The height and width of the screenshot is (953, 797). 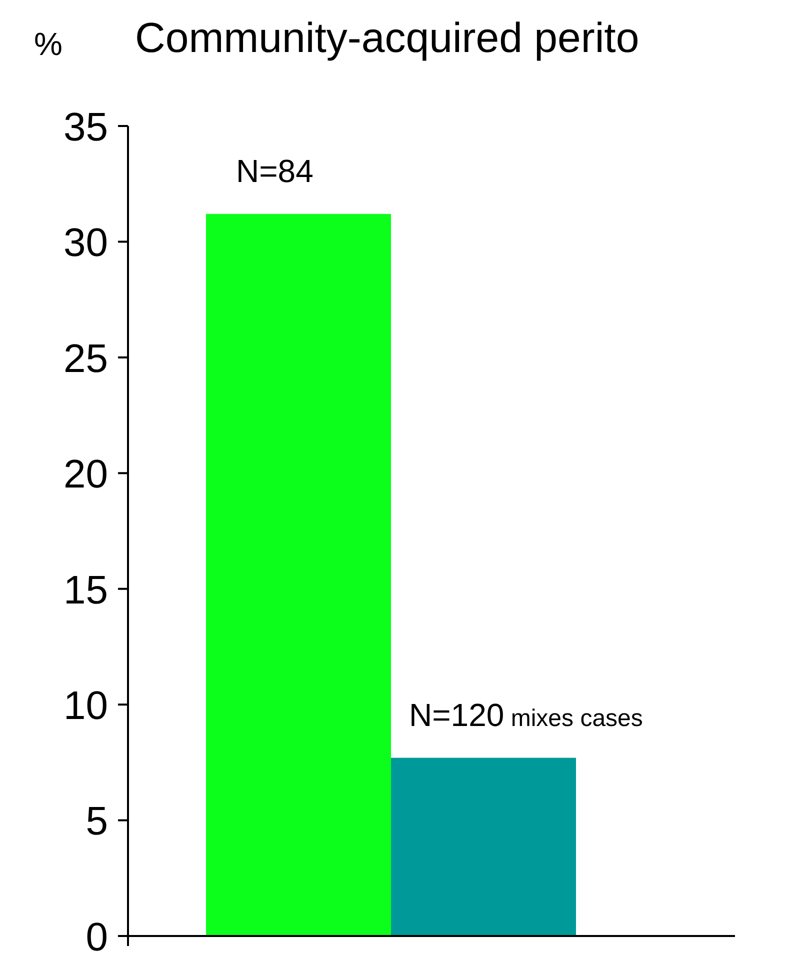 I want to click on y-tick-label: 30, so click(x=86, y=243).